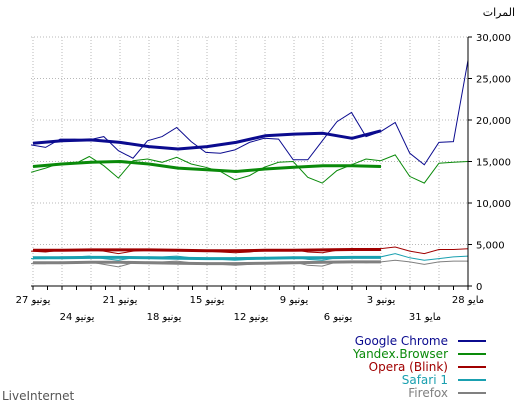  What do you see at coordinates (77, 317) in the screenshot?
I see `x-tick-label: 24 يونيو` at bounding box center [77, 317].